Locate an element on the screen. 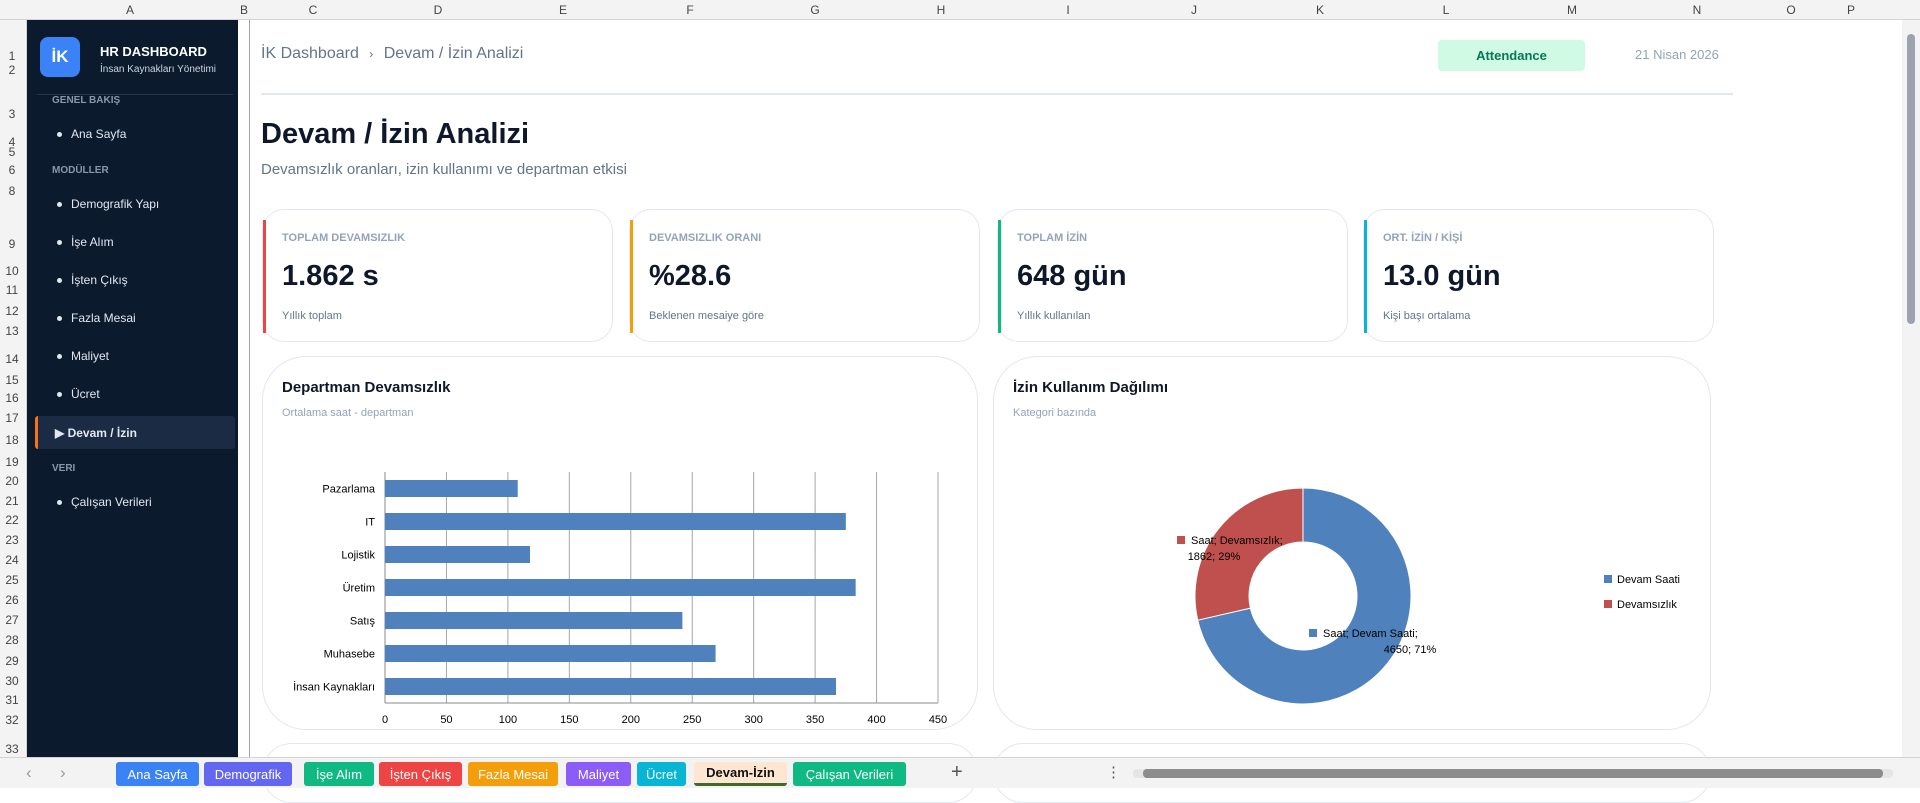 This screenshot has height=803, width=1920. sidebar-item: ▶ Devam / İzin is located at coordinates (135, 432).